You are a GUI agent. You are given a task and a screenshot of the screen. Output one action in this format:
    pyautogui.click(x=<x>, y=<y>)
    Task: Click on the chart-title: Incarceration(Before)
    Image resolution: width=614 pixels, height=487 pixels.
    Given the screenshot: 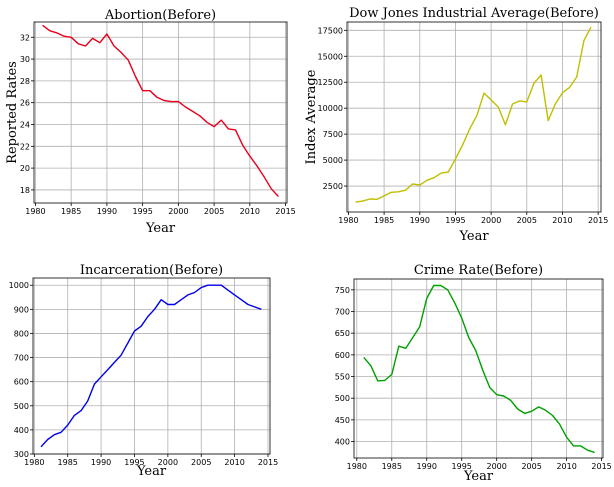 What is the action you would take?
    pyautogui.click(x=151, y=270)
    